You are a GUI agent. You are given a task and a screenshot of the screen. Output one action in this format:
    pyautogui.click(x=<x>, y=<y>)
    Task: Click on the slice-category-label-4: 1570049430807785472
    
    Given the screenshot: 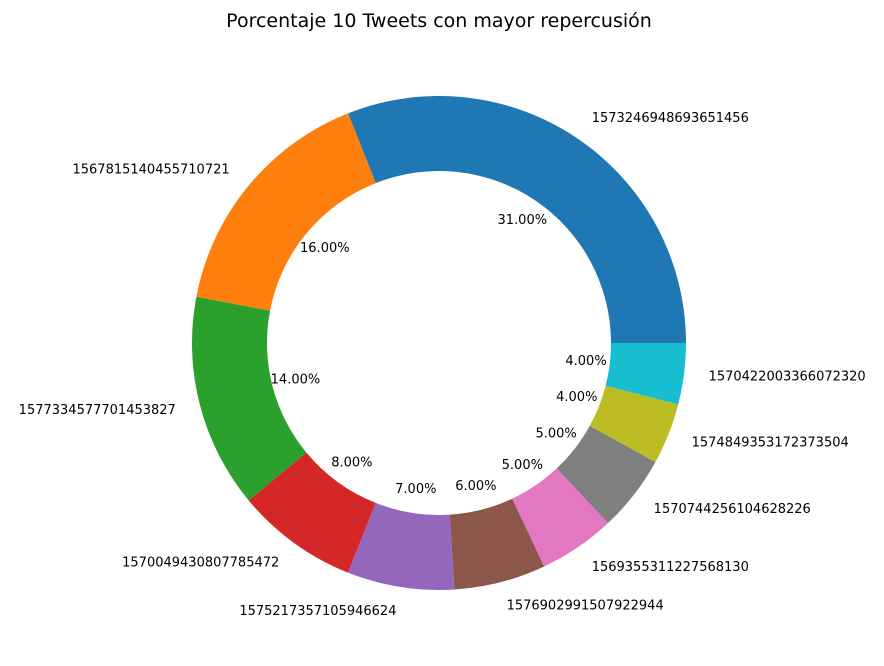 What is the action you would take?
    pyautogui.click(x=200, y=562)
    